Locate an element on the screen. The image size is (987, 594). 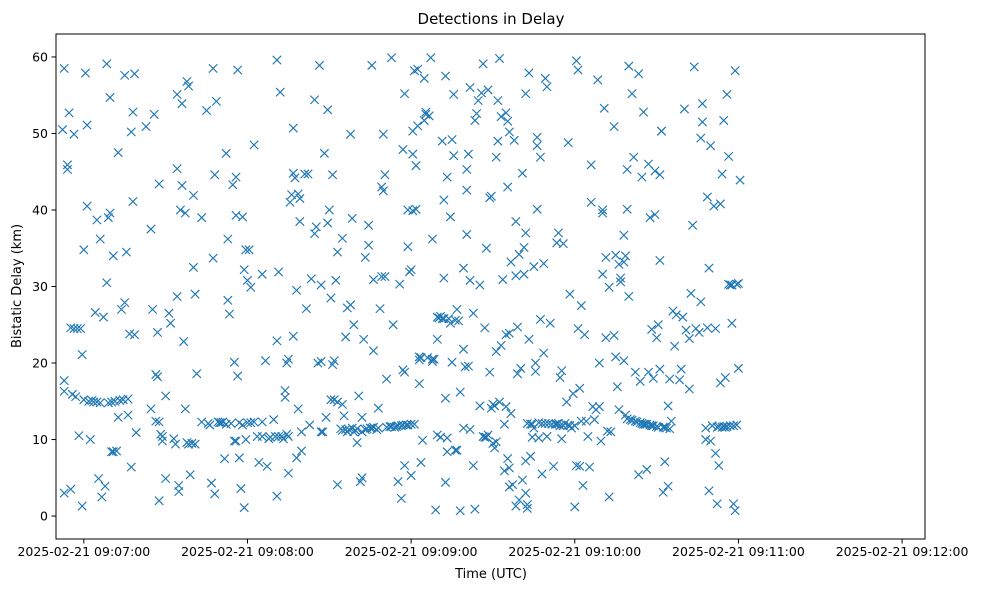
y-tick-label: 10 is located at coordinates (40, 439).